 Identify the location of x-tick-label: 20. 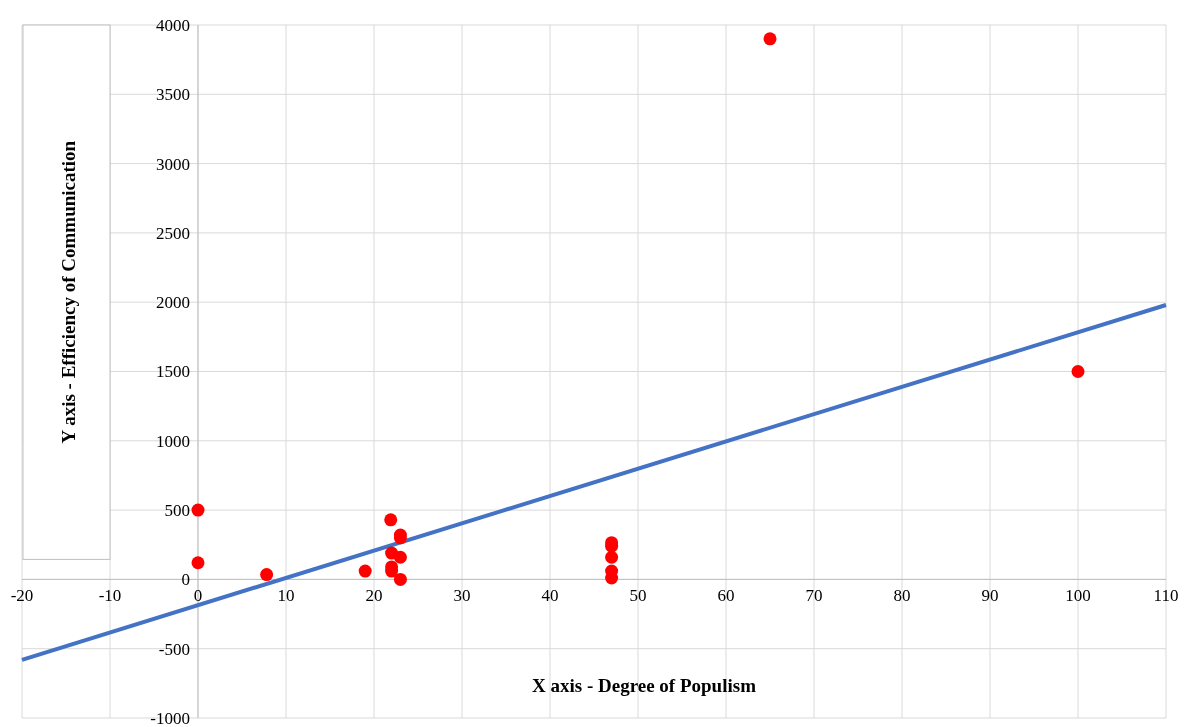
(374, 596).